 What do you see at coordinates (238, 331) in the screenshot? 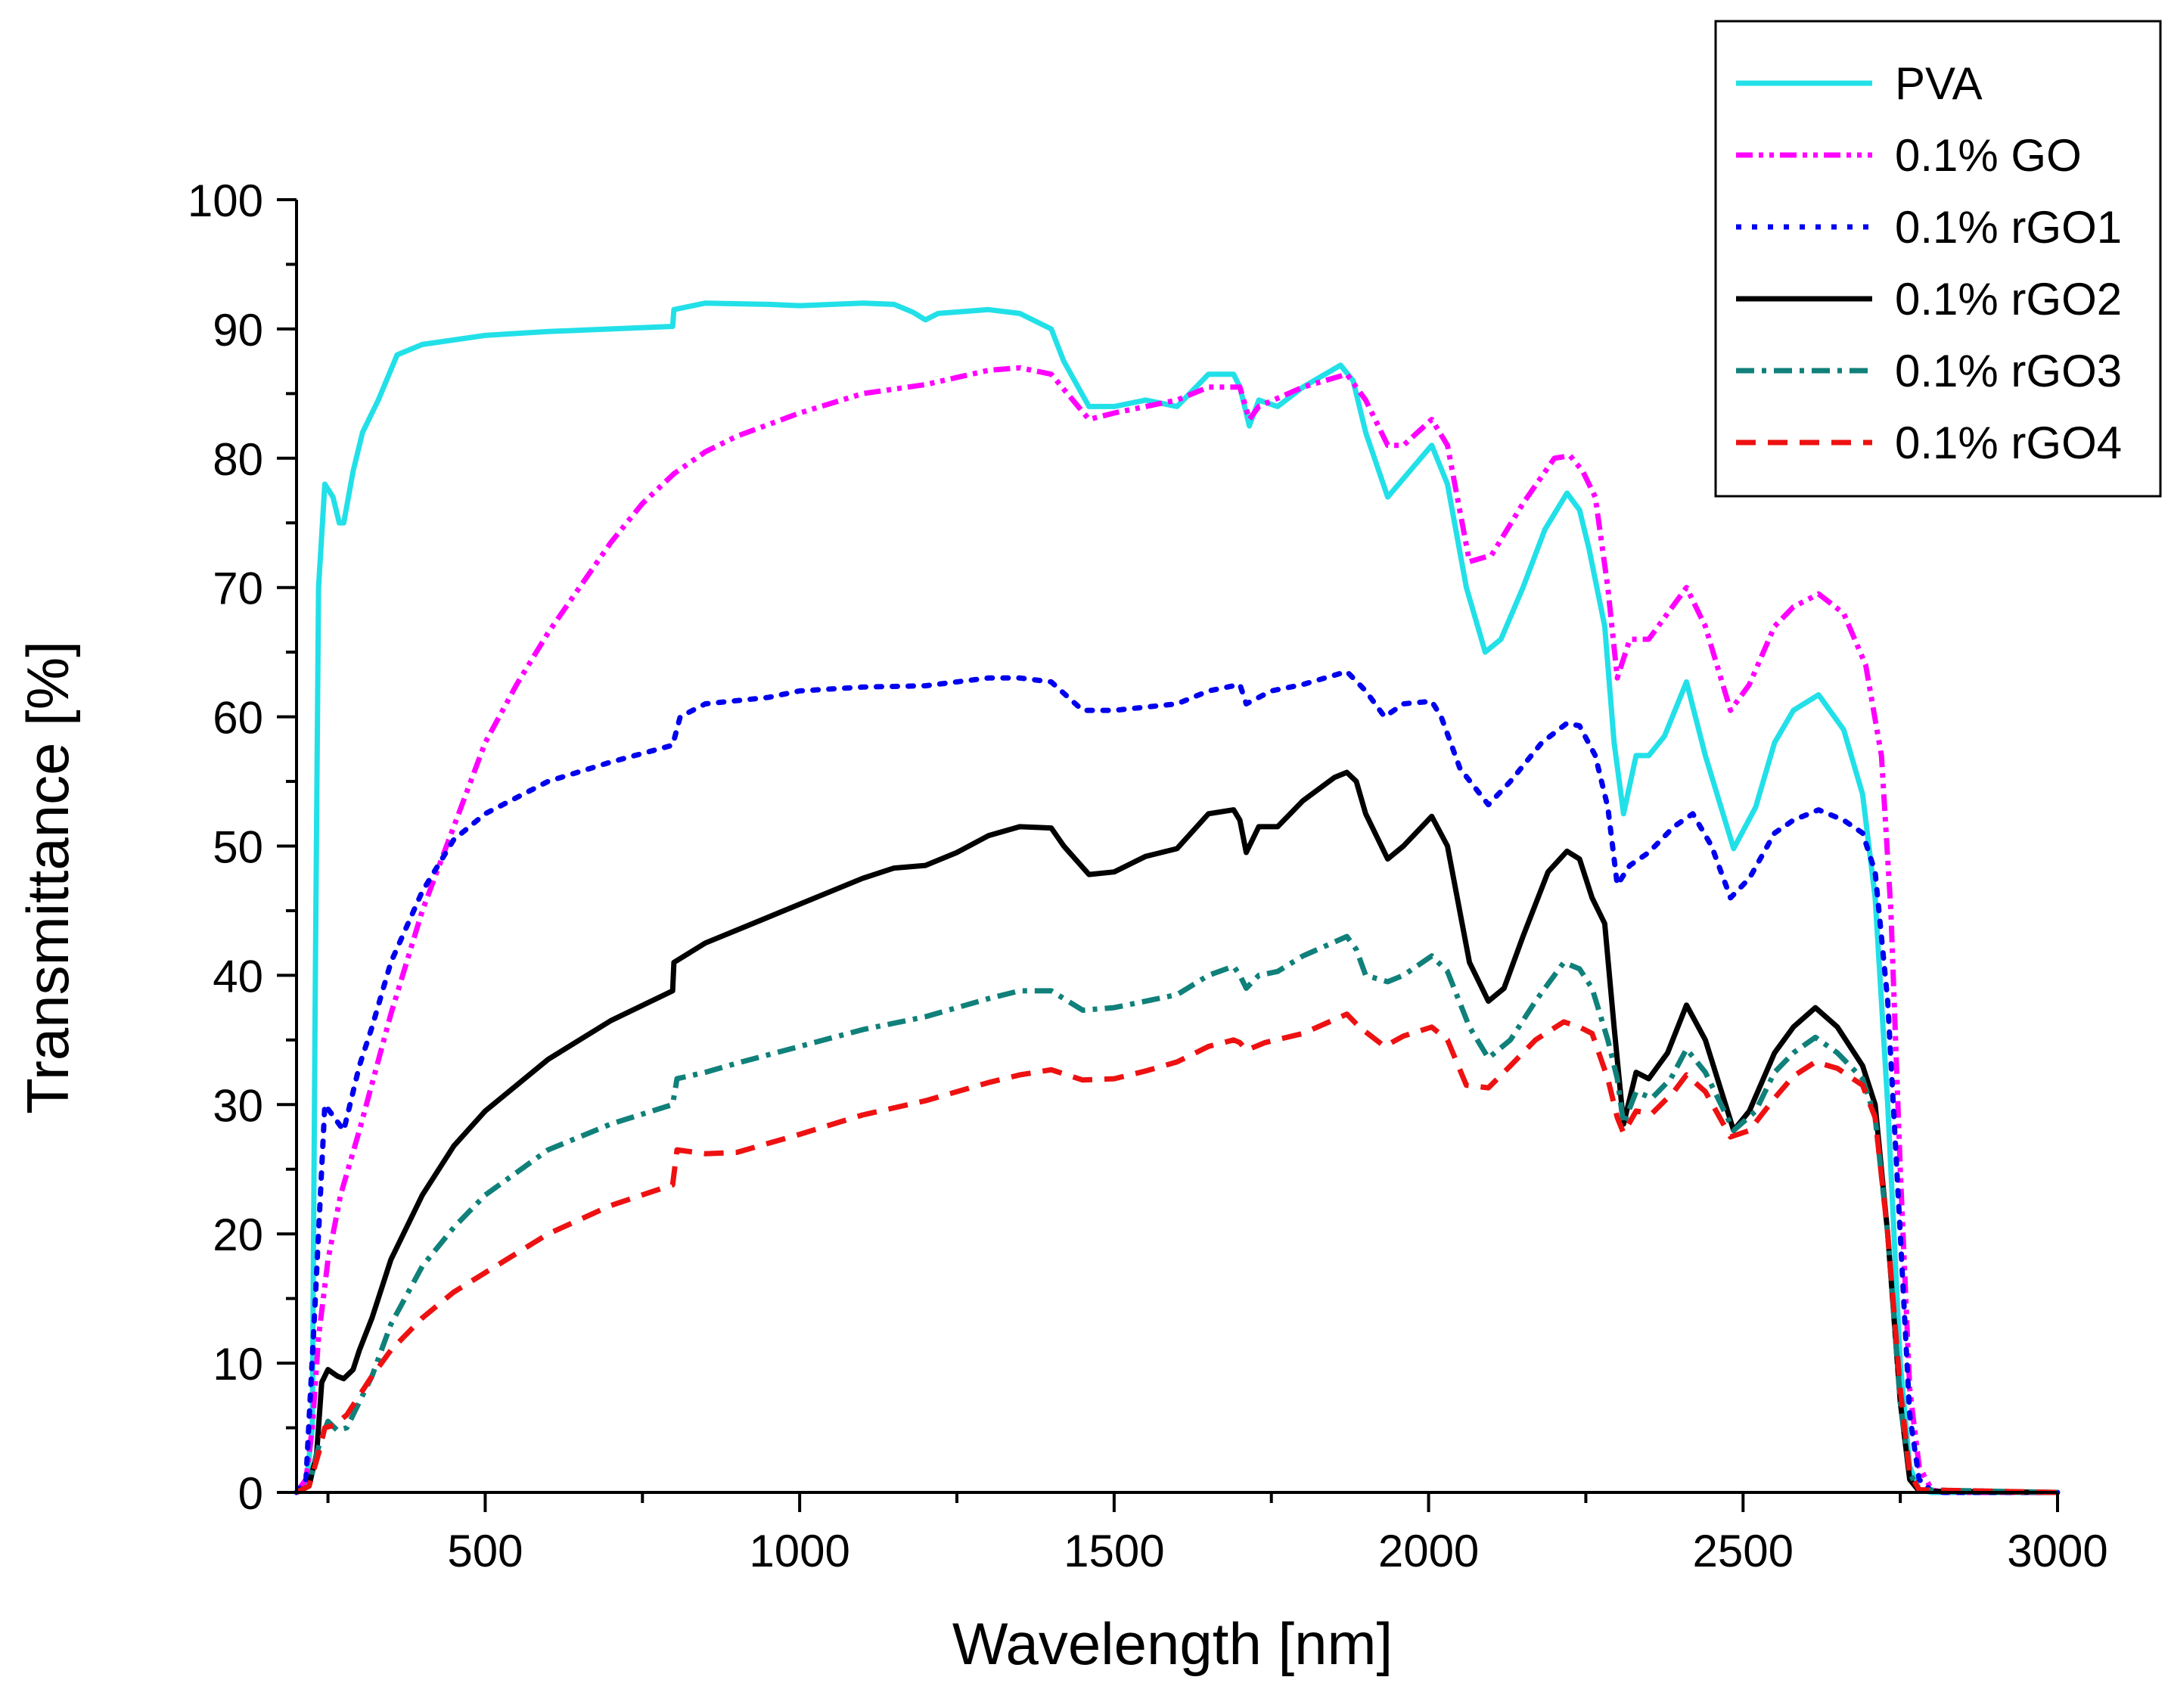
I see `y-tick-label: 90` at bounding box center [238, 331].